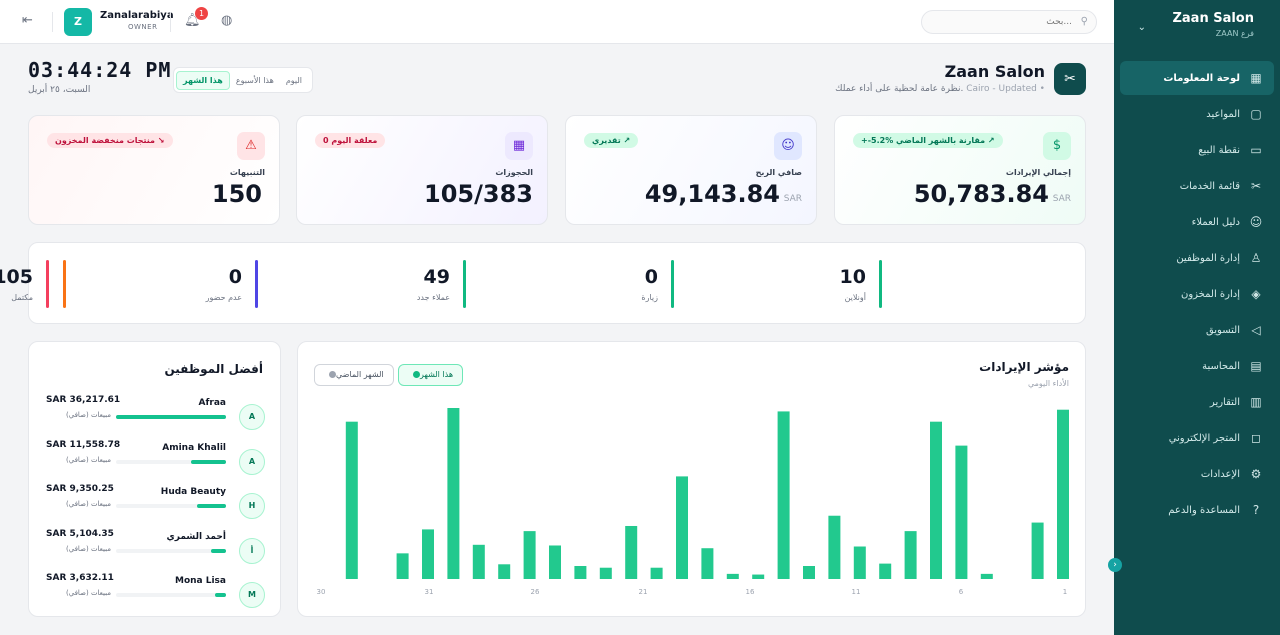  Describe the element at coordinates (354, 375) in the screenshot. I see `legend-last-month: الشهر الماضي` at that location.